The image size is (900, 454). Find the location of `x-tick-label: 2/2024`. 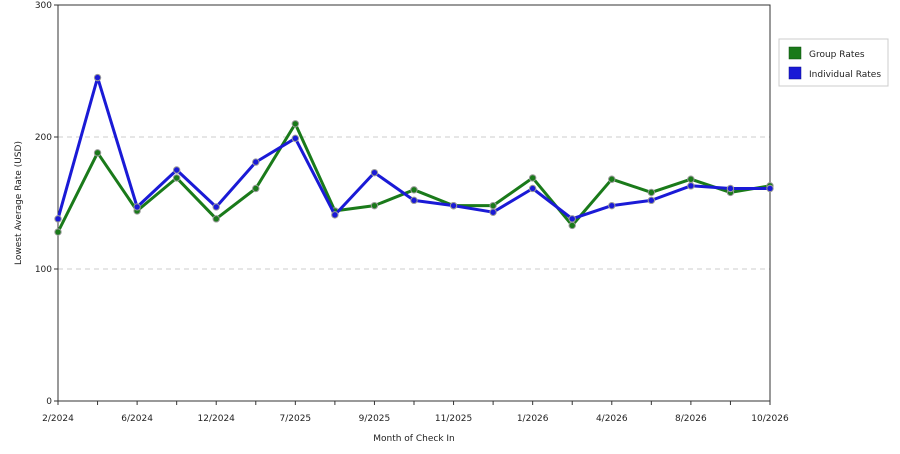

x-tick-label: 2/2024 is located at coordinates (58, 419).